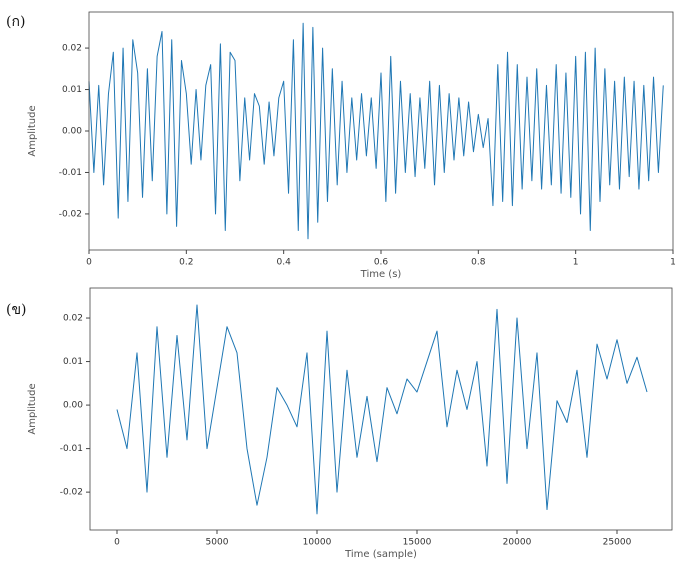  What do you see at coordinates (381, 274) in the screenshot?
I see `x-axis-label: Time (s)` at bounding box center [381, 274].